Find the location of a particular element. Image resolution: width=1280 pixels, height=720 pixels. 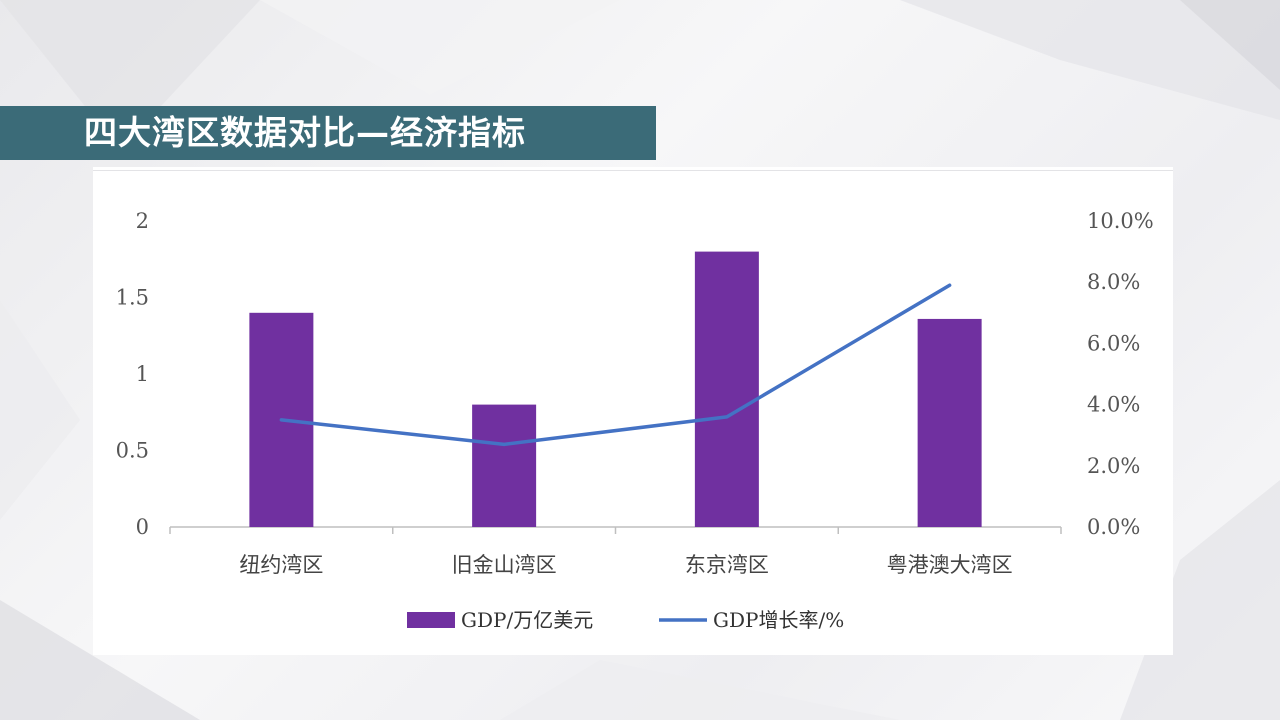

left-axis-tick-label: 0 is located at coordinates (142, 527).